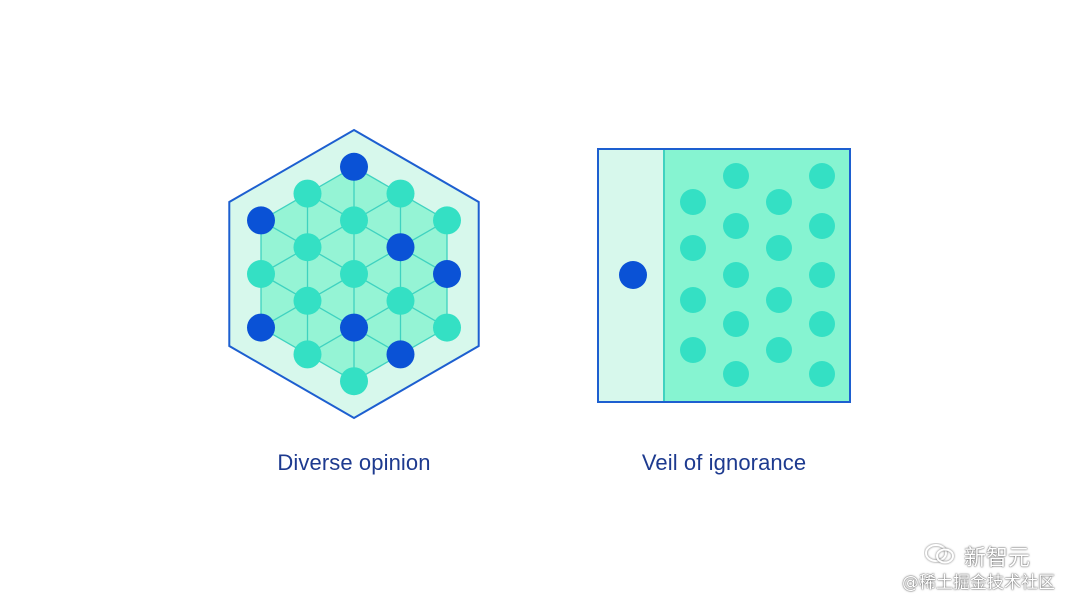 The image size is (1080, 606). I want to click on wechat-logo-icon, so click(939, 554).